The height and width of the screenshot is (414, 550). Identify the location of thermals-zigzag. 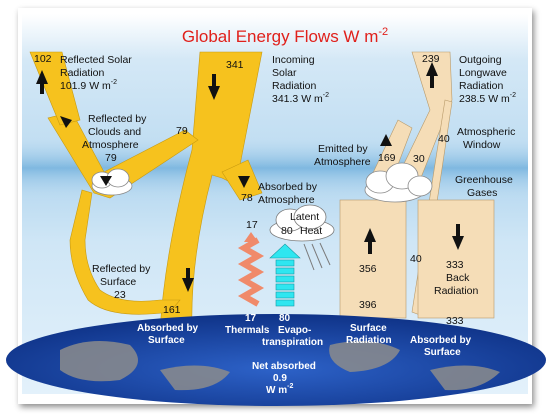
(251, 272).